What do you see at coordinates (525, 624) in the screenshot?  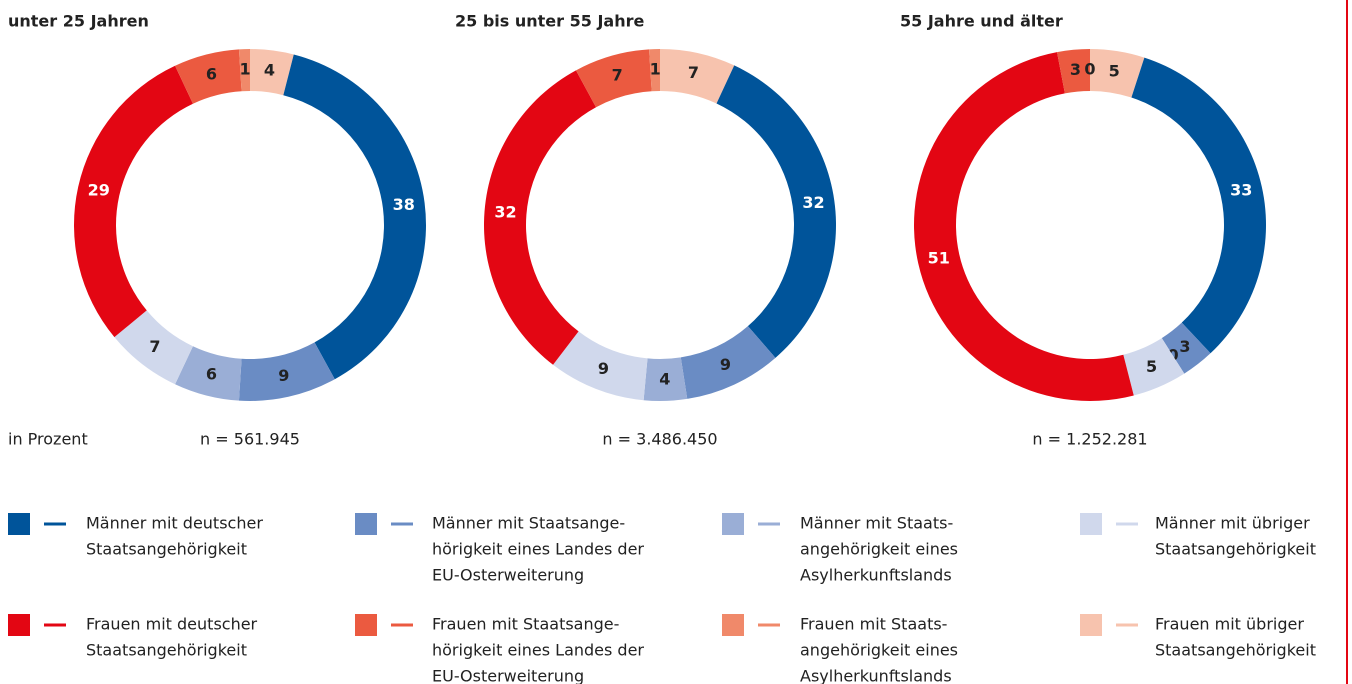 I see `legend-label: Frauen mit Staatsange-` at bounding box center [525, 624].